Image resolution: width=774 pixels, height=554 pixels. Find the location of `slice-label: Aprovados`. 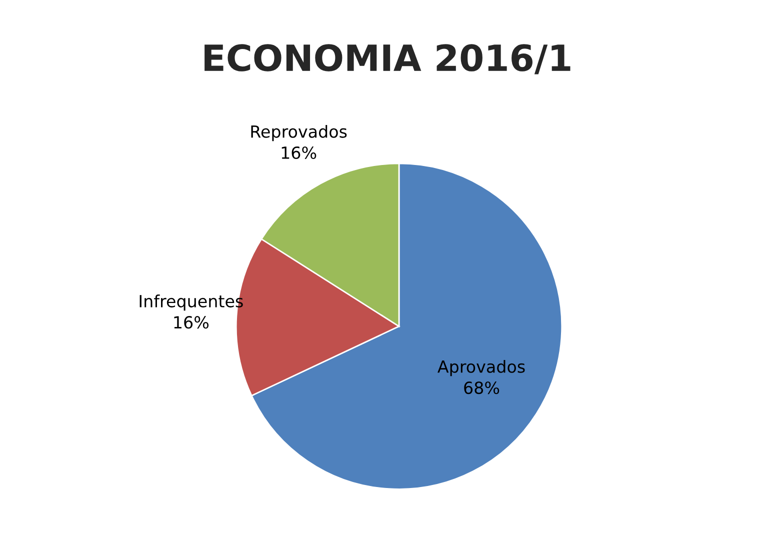

slice-label: Aprovados is located at coordinates (481, 368).